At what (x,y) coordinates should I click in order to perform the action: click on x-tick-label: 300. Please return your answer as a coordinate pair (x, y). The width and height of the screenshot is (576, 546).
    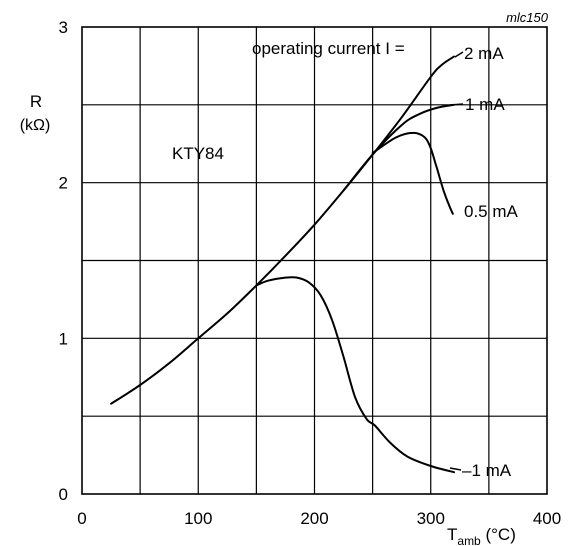
    Looking at the image, I should click on (431, 518).